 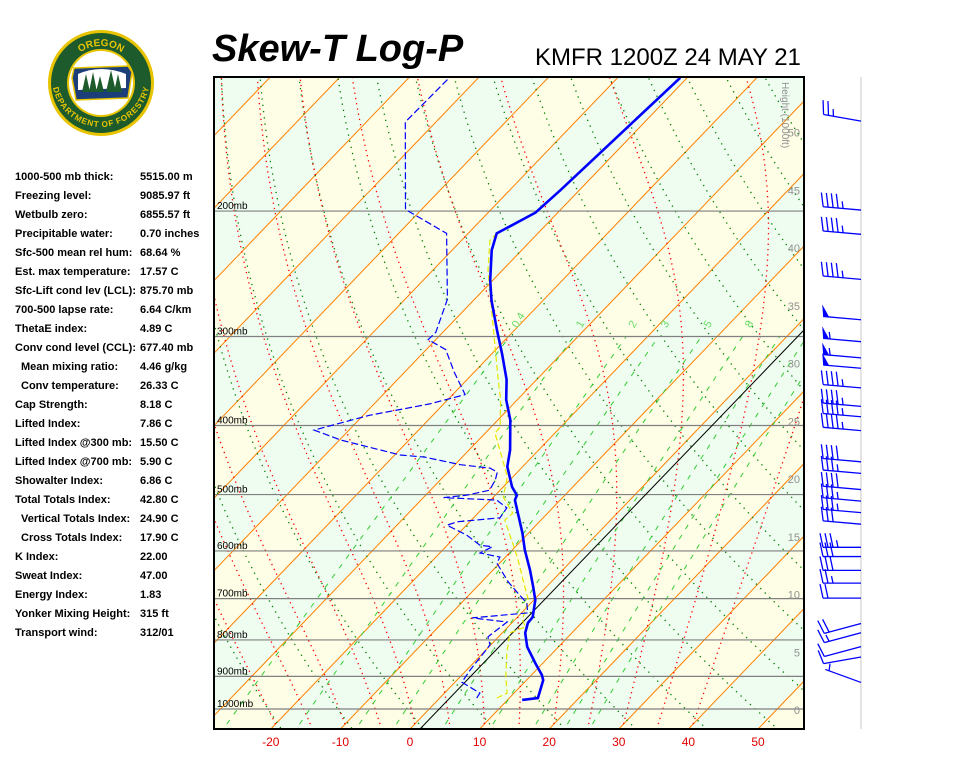 I want to click on stat-row: ThetaE index: 4.89 C, so click(x=115, y=329).